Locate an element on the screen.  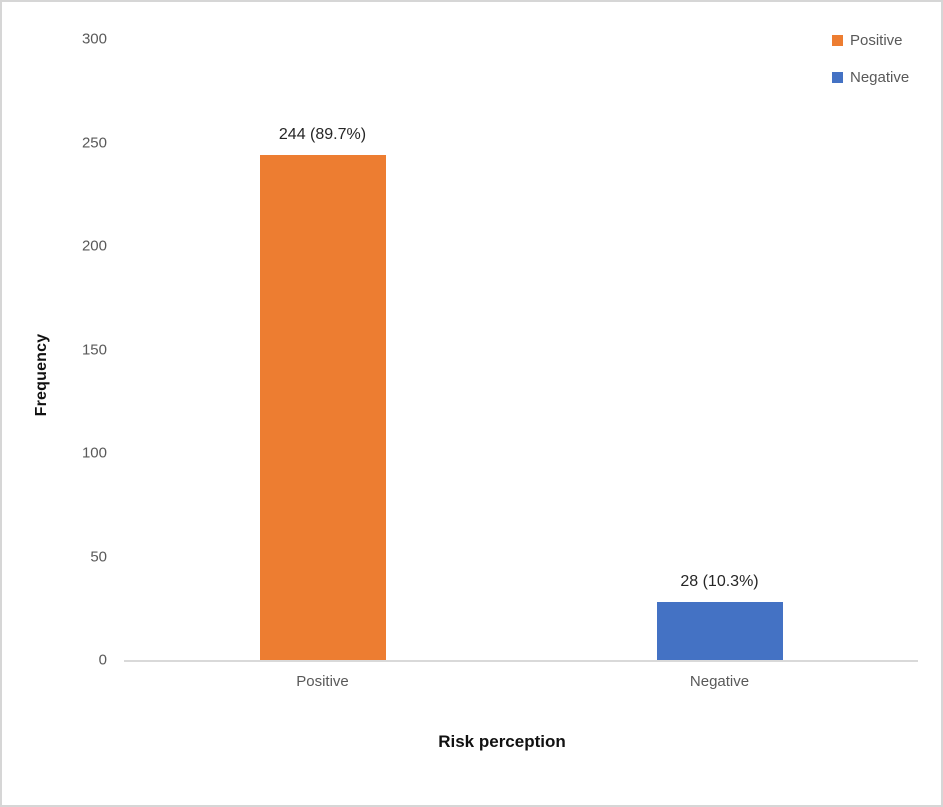
x-axis-title: Risk perception is located at coordinates (502, 741).